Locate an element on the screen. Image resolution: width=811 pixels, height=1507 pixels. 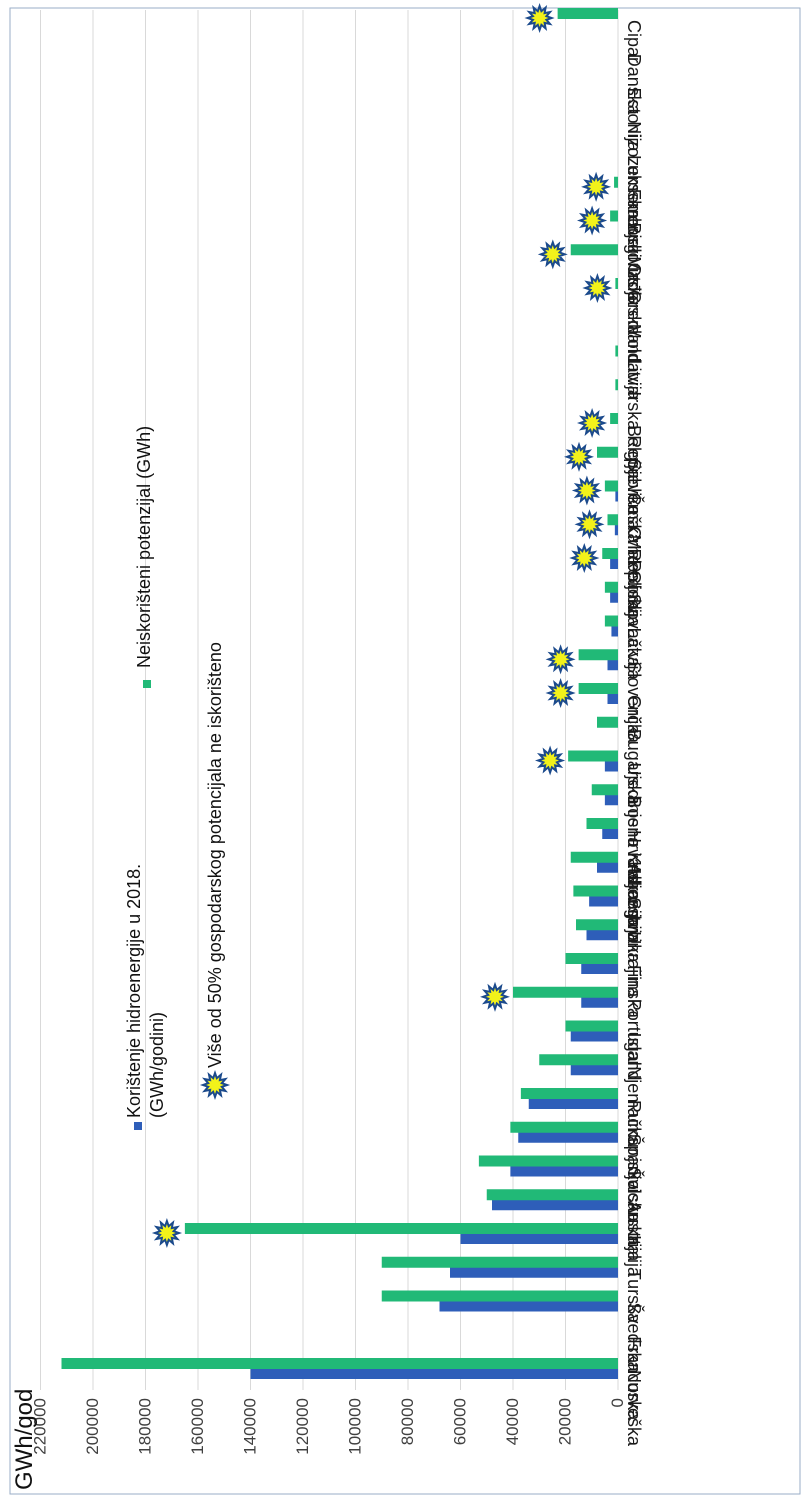
category-label: Turska is located at coordinates (634, 1296).